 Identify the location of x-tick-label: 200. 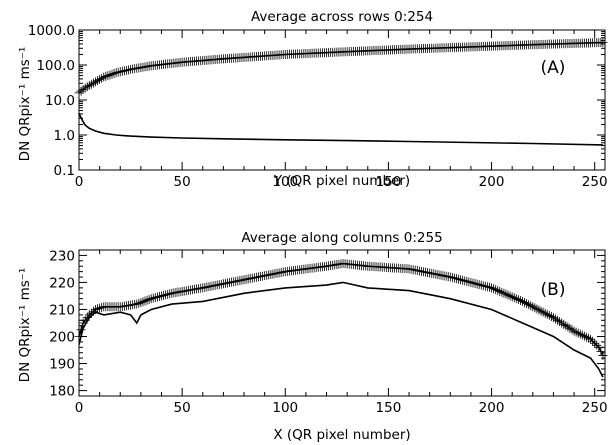
(492, 182).